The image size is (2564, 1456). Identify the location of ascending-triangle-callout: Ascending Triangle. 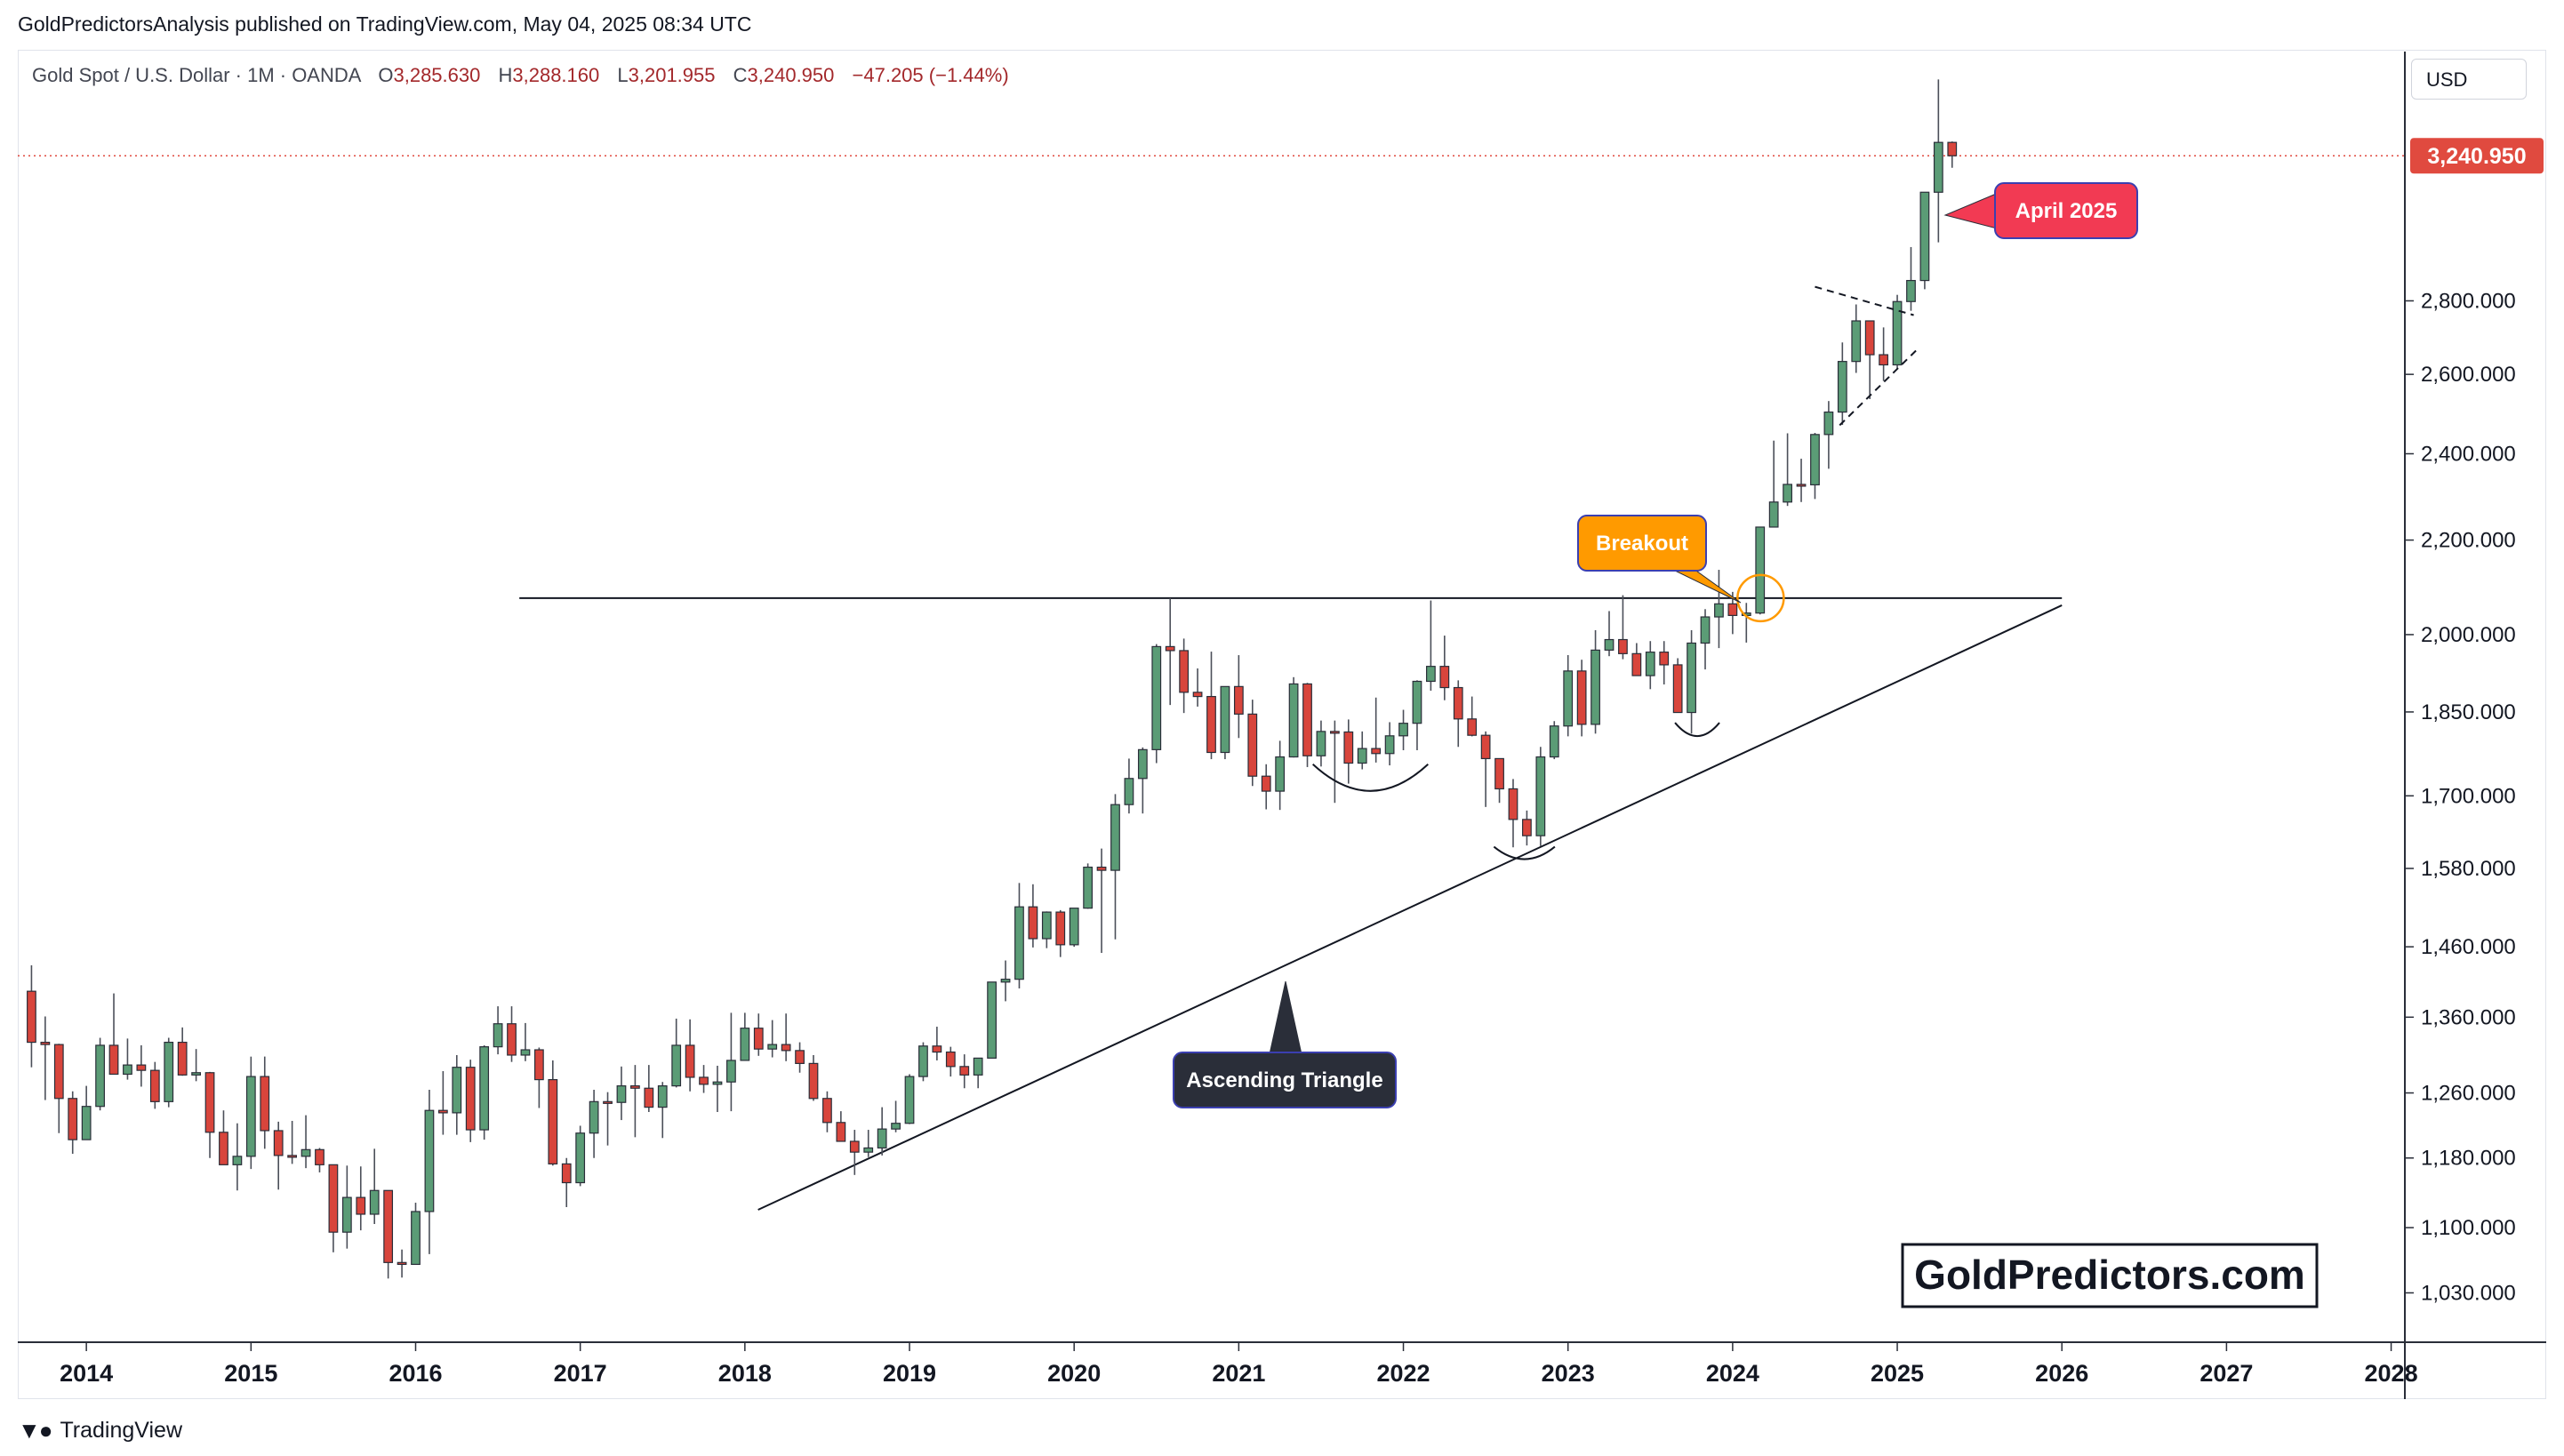
(1285, 1044).